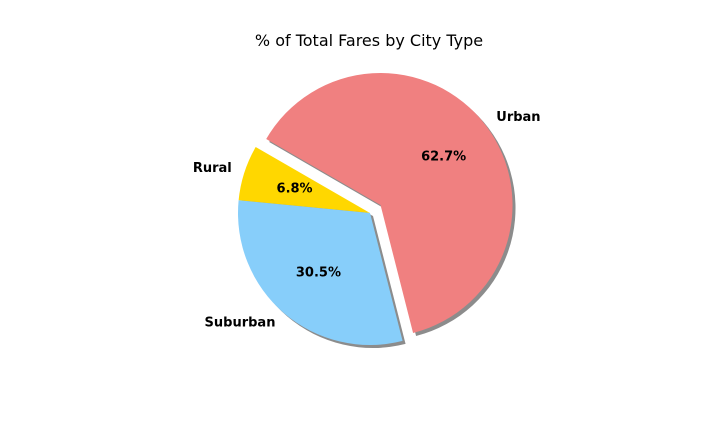  What do you see at coordinates (443, 157) in the screenshot?
I see `slice-pct-urban: 62.7%` at bounding box center [443, 157].